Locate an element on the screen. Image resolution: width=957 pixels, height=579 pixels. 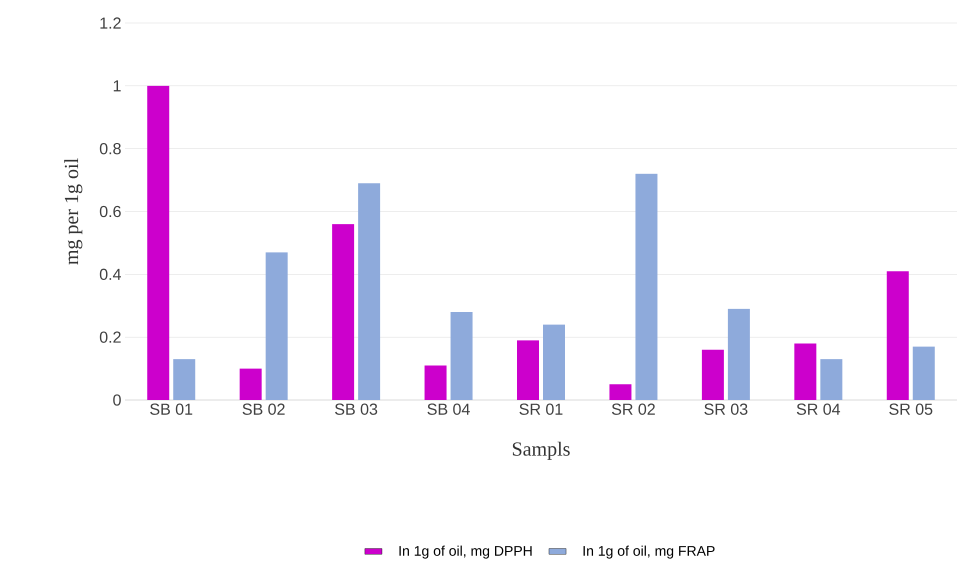
x-tick-label: SB 01 is located at coordinates (171, 409).